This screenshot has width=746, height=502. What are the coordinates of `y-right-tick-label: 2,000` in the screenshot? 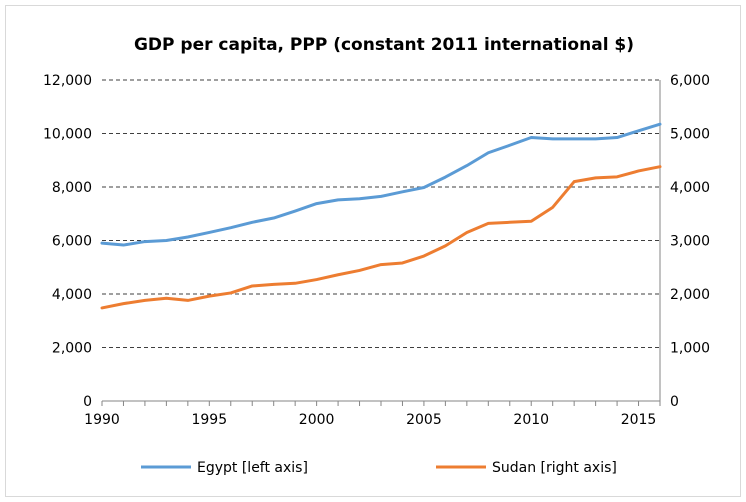 It's located at (690, 295).